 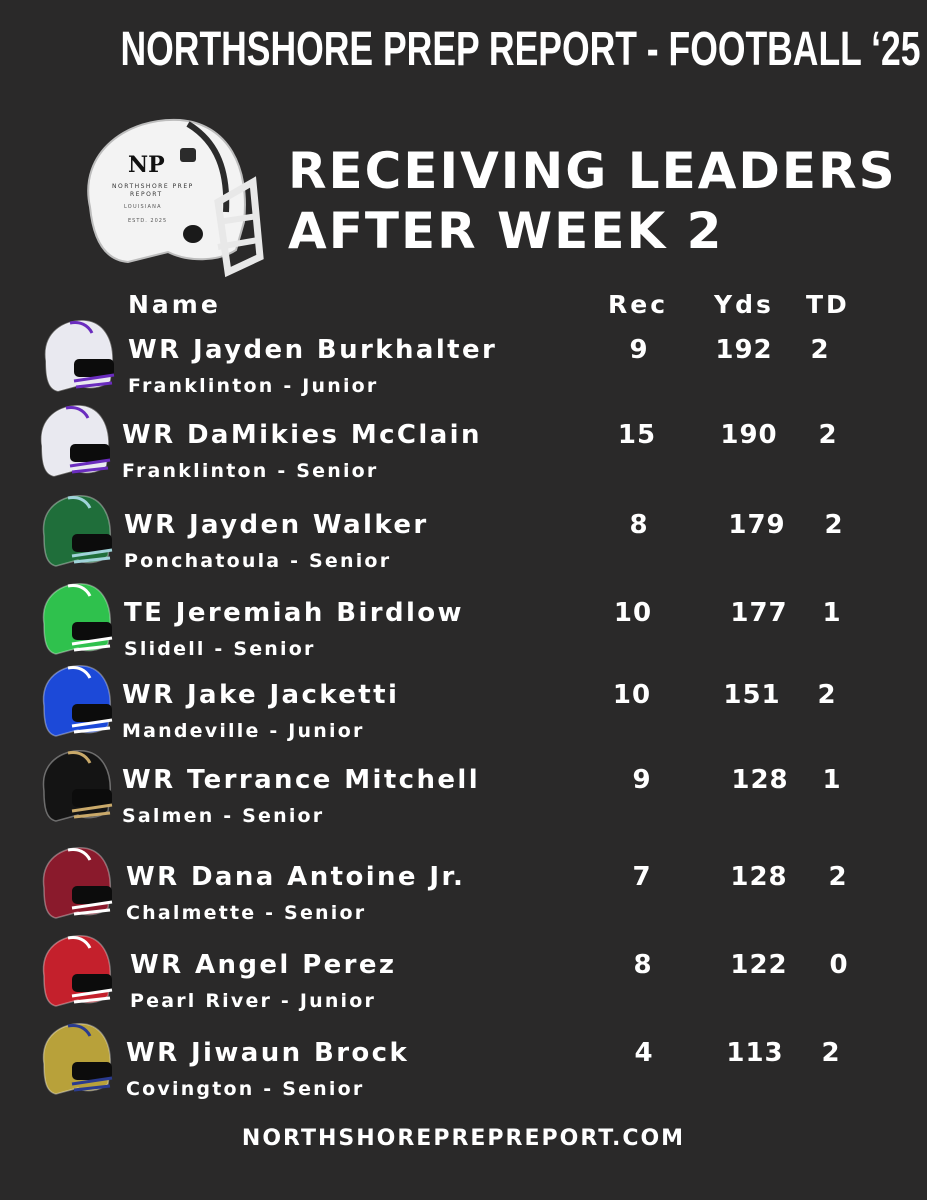 What do you see at coordinates (302, 435) in the screenshot?
I see `player-name: WR DaMikies McClain` at bounding box center [302, 435].